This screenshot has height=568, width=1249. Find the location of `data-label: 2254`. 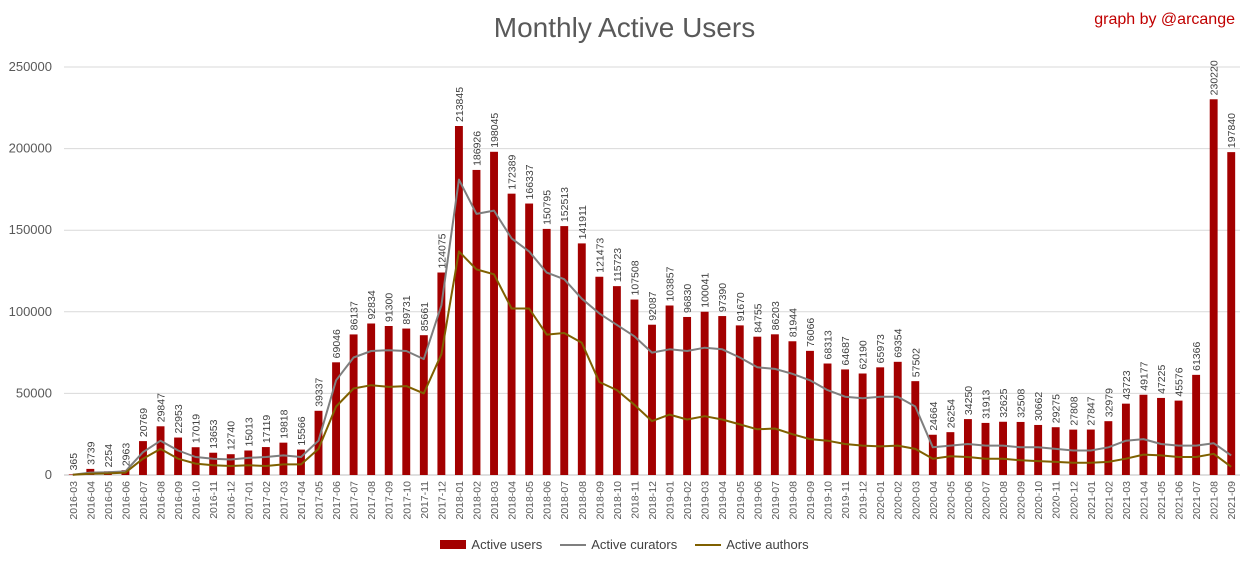

data-label: 2254 is located at coordinates (109, 456).